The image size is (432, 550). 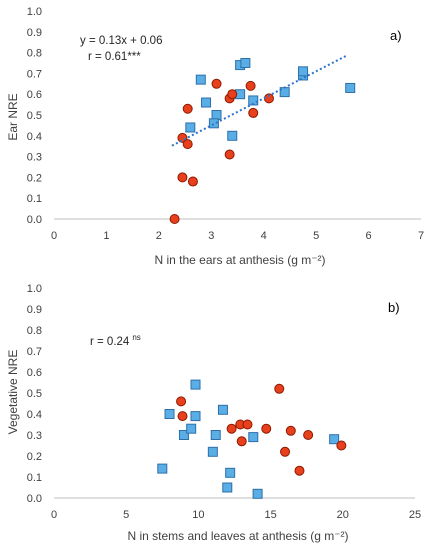 I want to click on panel-label-a: a), so click(x=396, y=35).